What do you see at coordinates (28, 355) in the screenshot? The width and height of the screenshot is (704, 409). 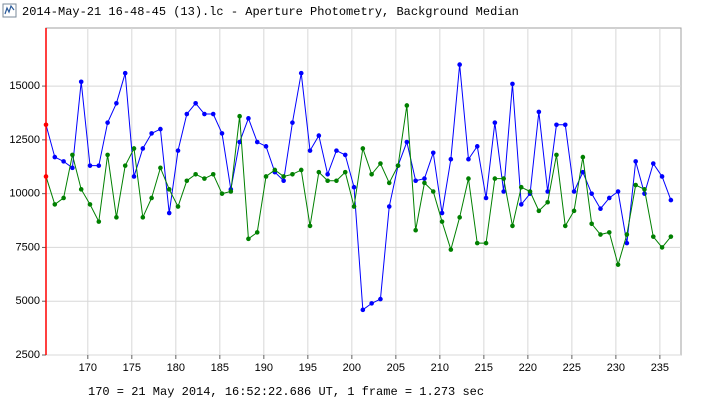 I see `y-tick-label: 2500` at bounding box center [28, 355].